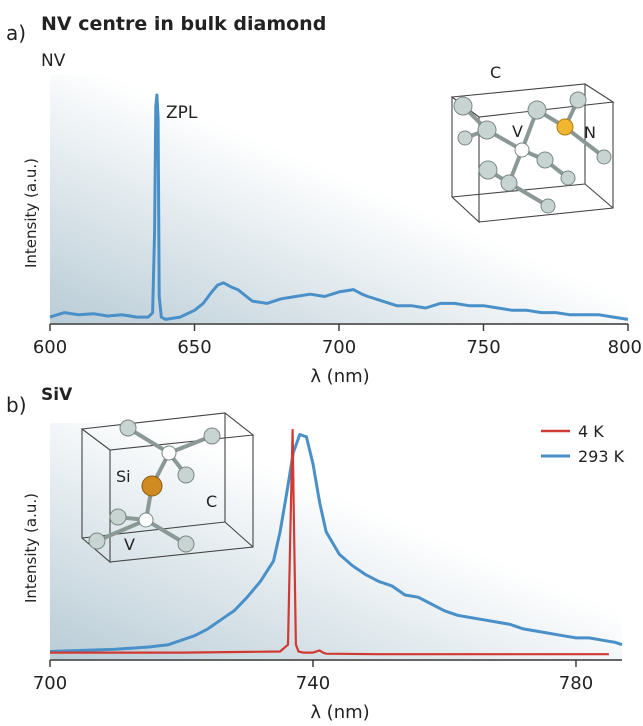 The width and height of the screenshot is (643, 726). What do you see at coordinates (211, 501) in the screenshot?
I see `inset-b-label-c: C` at bounding box center [211, 501].